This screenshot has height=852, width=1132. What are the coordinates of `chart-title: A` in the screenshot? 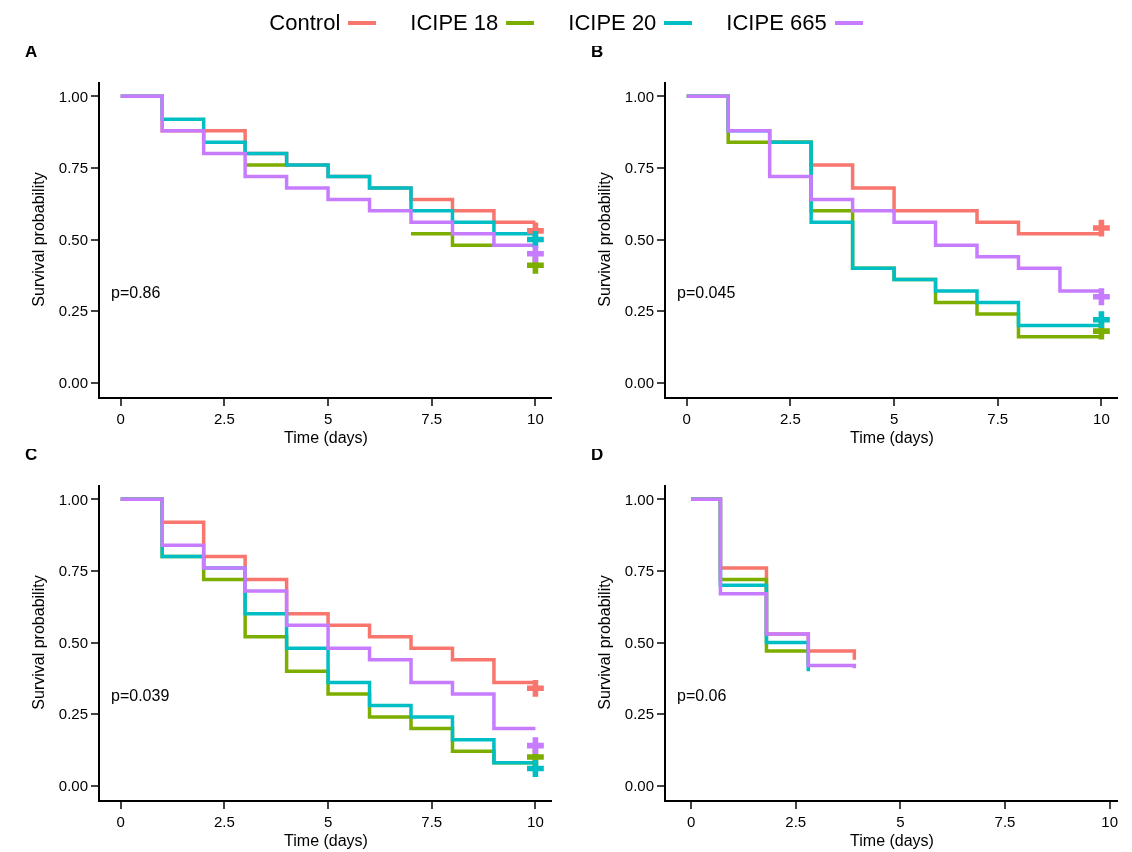 It's located at (31, 51).